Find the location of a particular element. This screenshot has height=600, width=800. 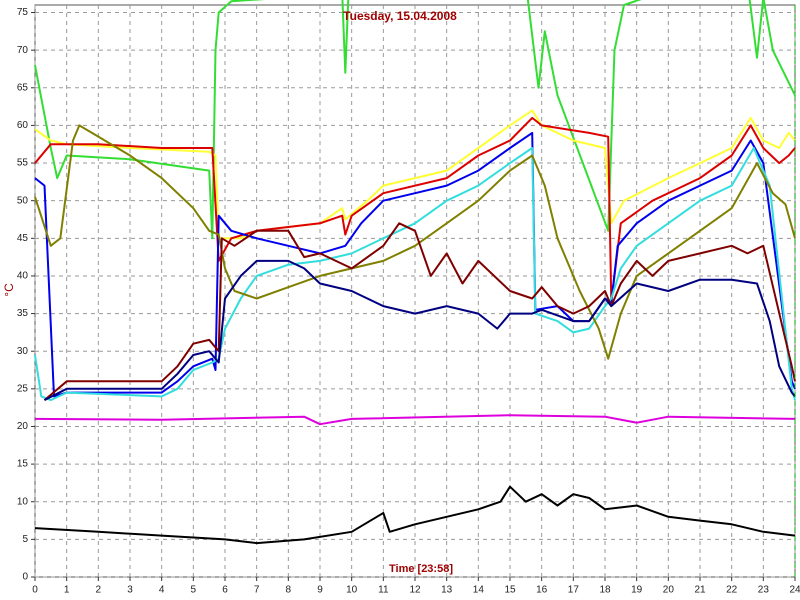

y-tick-label: 30 is located at coordinates (23, 351).